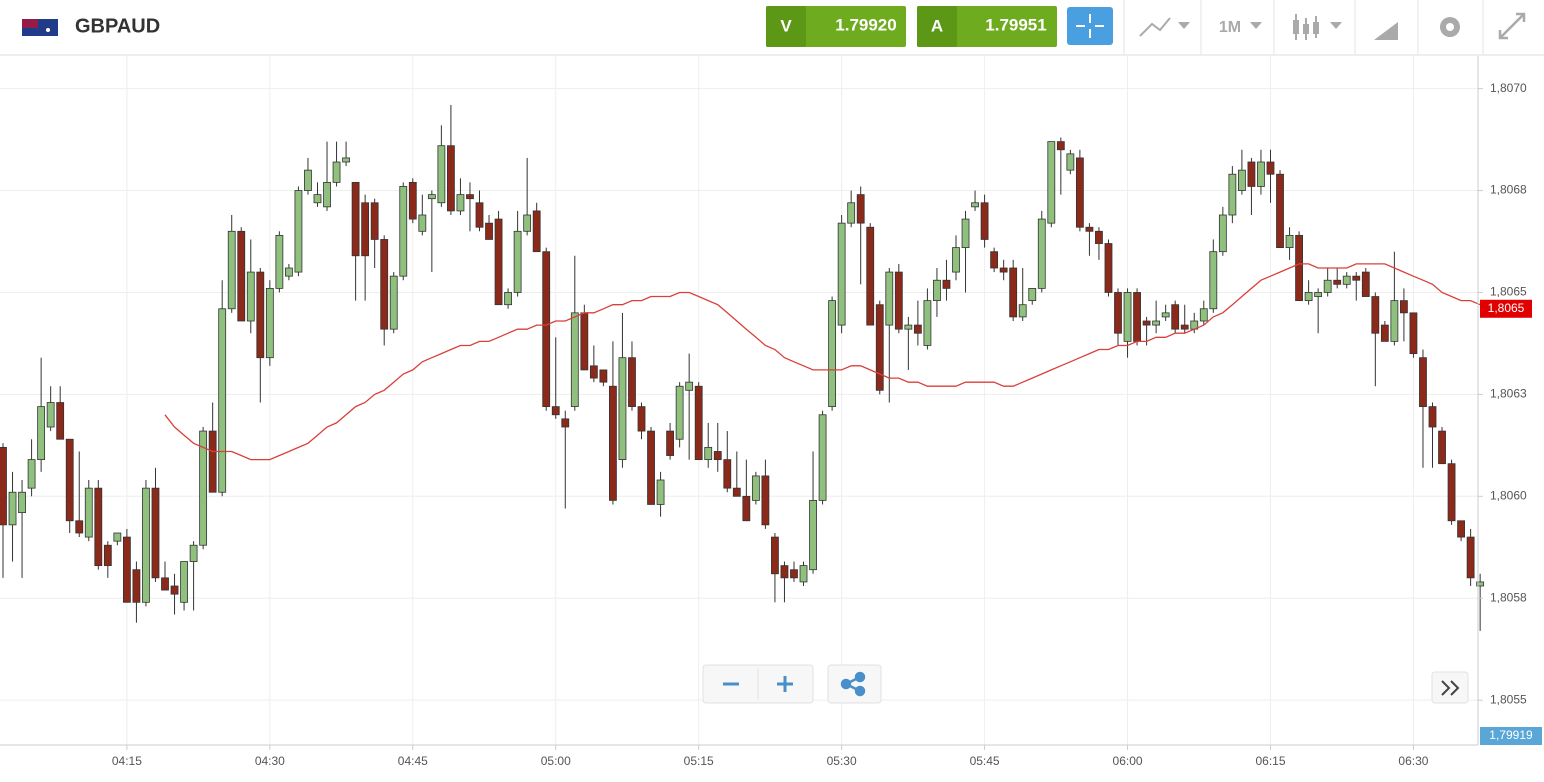 Image resolution: width=1544 pixels, height=782 pixels. I want to click on y-tick-label: 1,8070, so click(1508, 88).